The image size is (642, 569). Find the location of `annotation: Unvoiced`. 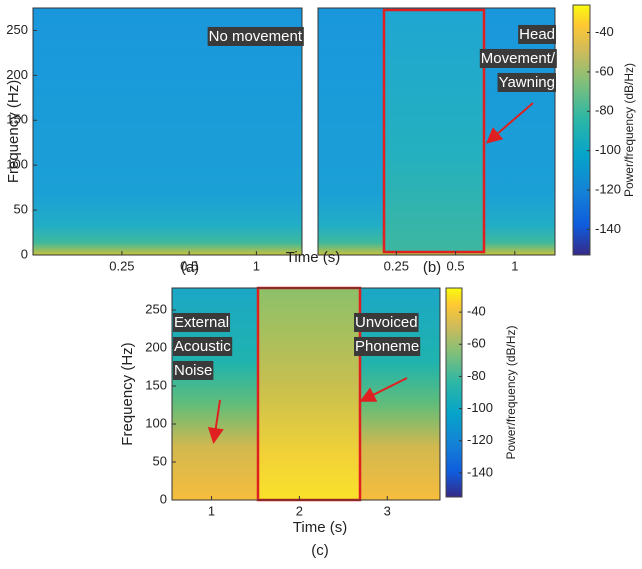

annotation: Unvoiced is located at coordinates (386, 322).